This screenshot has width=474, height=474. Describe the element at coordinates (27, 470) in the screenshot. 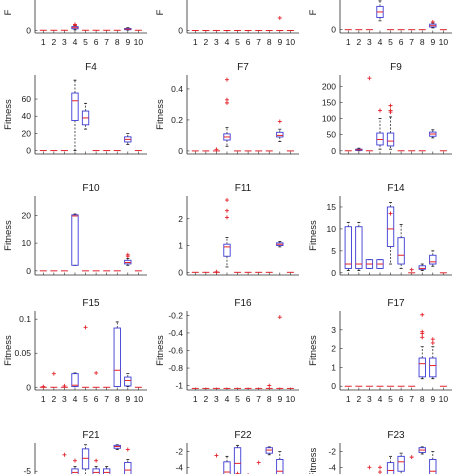

I see `y-tick-label: -5` at that location.